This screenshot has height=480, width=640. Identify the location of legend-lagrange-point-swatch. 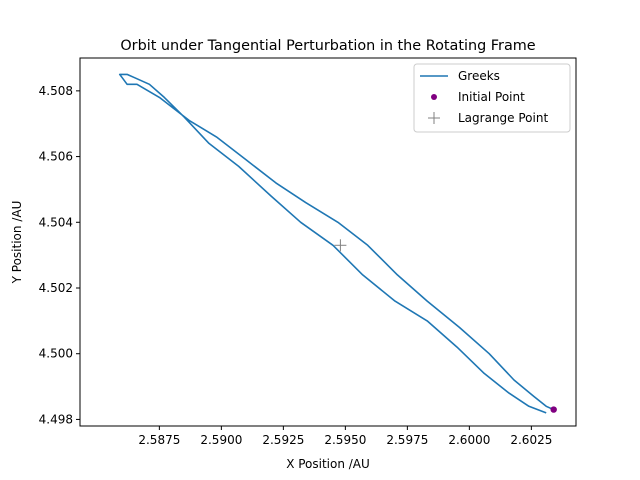
(434, 118).